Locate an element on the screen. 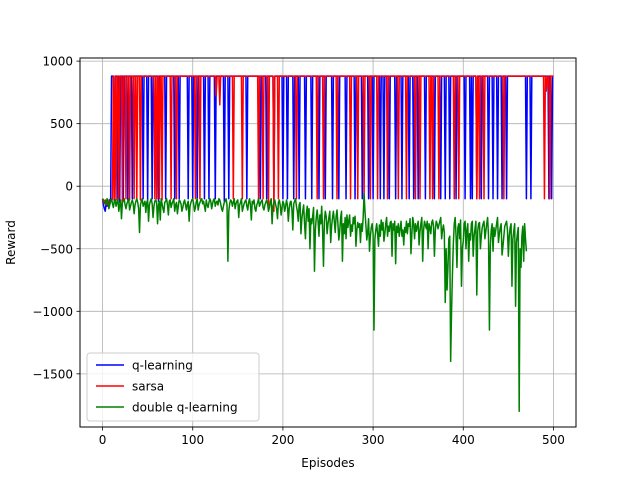 Image resolution: width=640 pixels, height=480 pixels. x-axis-label: Episodes is located at coordinates (327, 463).